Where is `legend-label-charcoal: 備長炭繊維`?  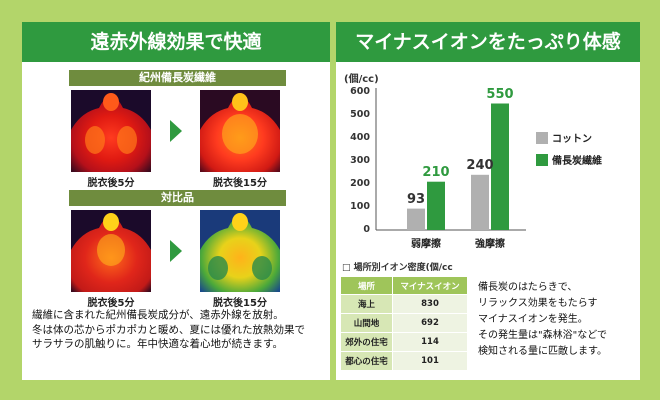
legend-label-charcoal: 備長炭繊維 is located at coordinates (577, 161).